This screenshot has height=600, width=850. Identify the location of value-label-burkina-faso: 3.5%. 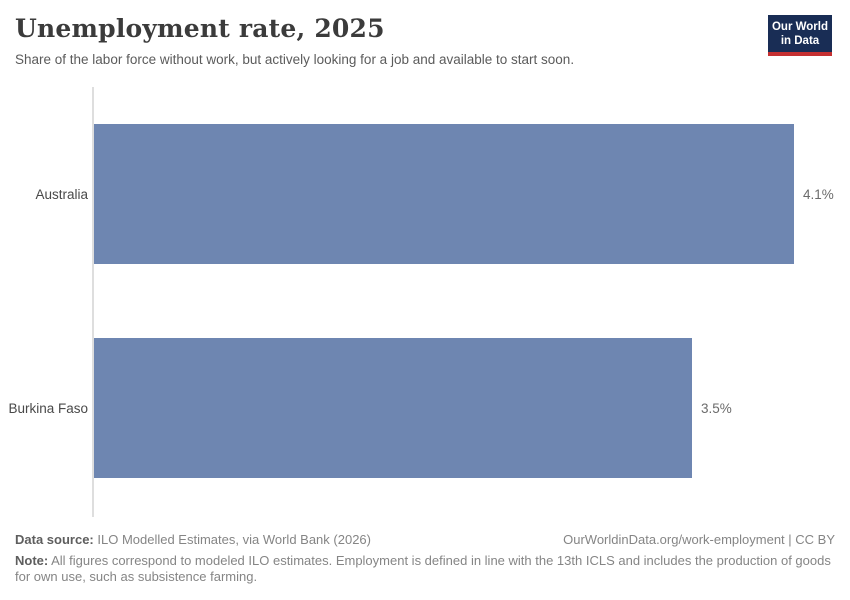
(716, 408).